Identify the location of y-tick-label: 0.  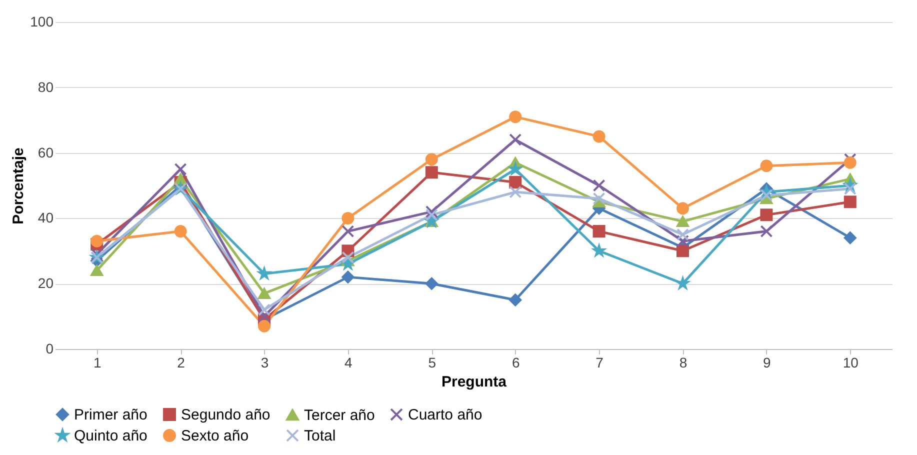
(50, 348).